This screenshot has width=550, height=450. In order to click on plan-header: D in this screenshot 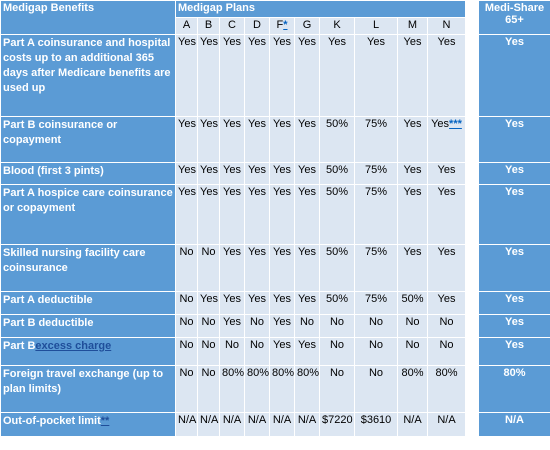, I will do `click(257, 26)`.